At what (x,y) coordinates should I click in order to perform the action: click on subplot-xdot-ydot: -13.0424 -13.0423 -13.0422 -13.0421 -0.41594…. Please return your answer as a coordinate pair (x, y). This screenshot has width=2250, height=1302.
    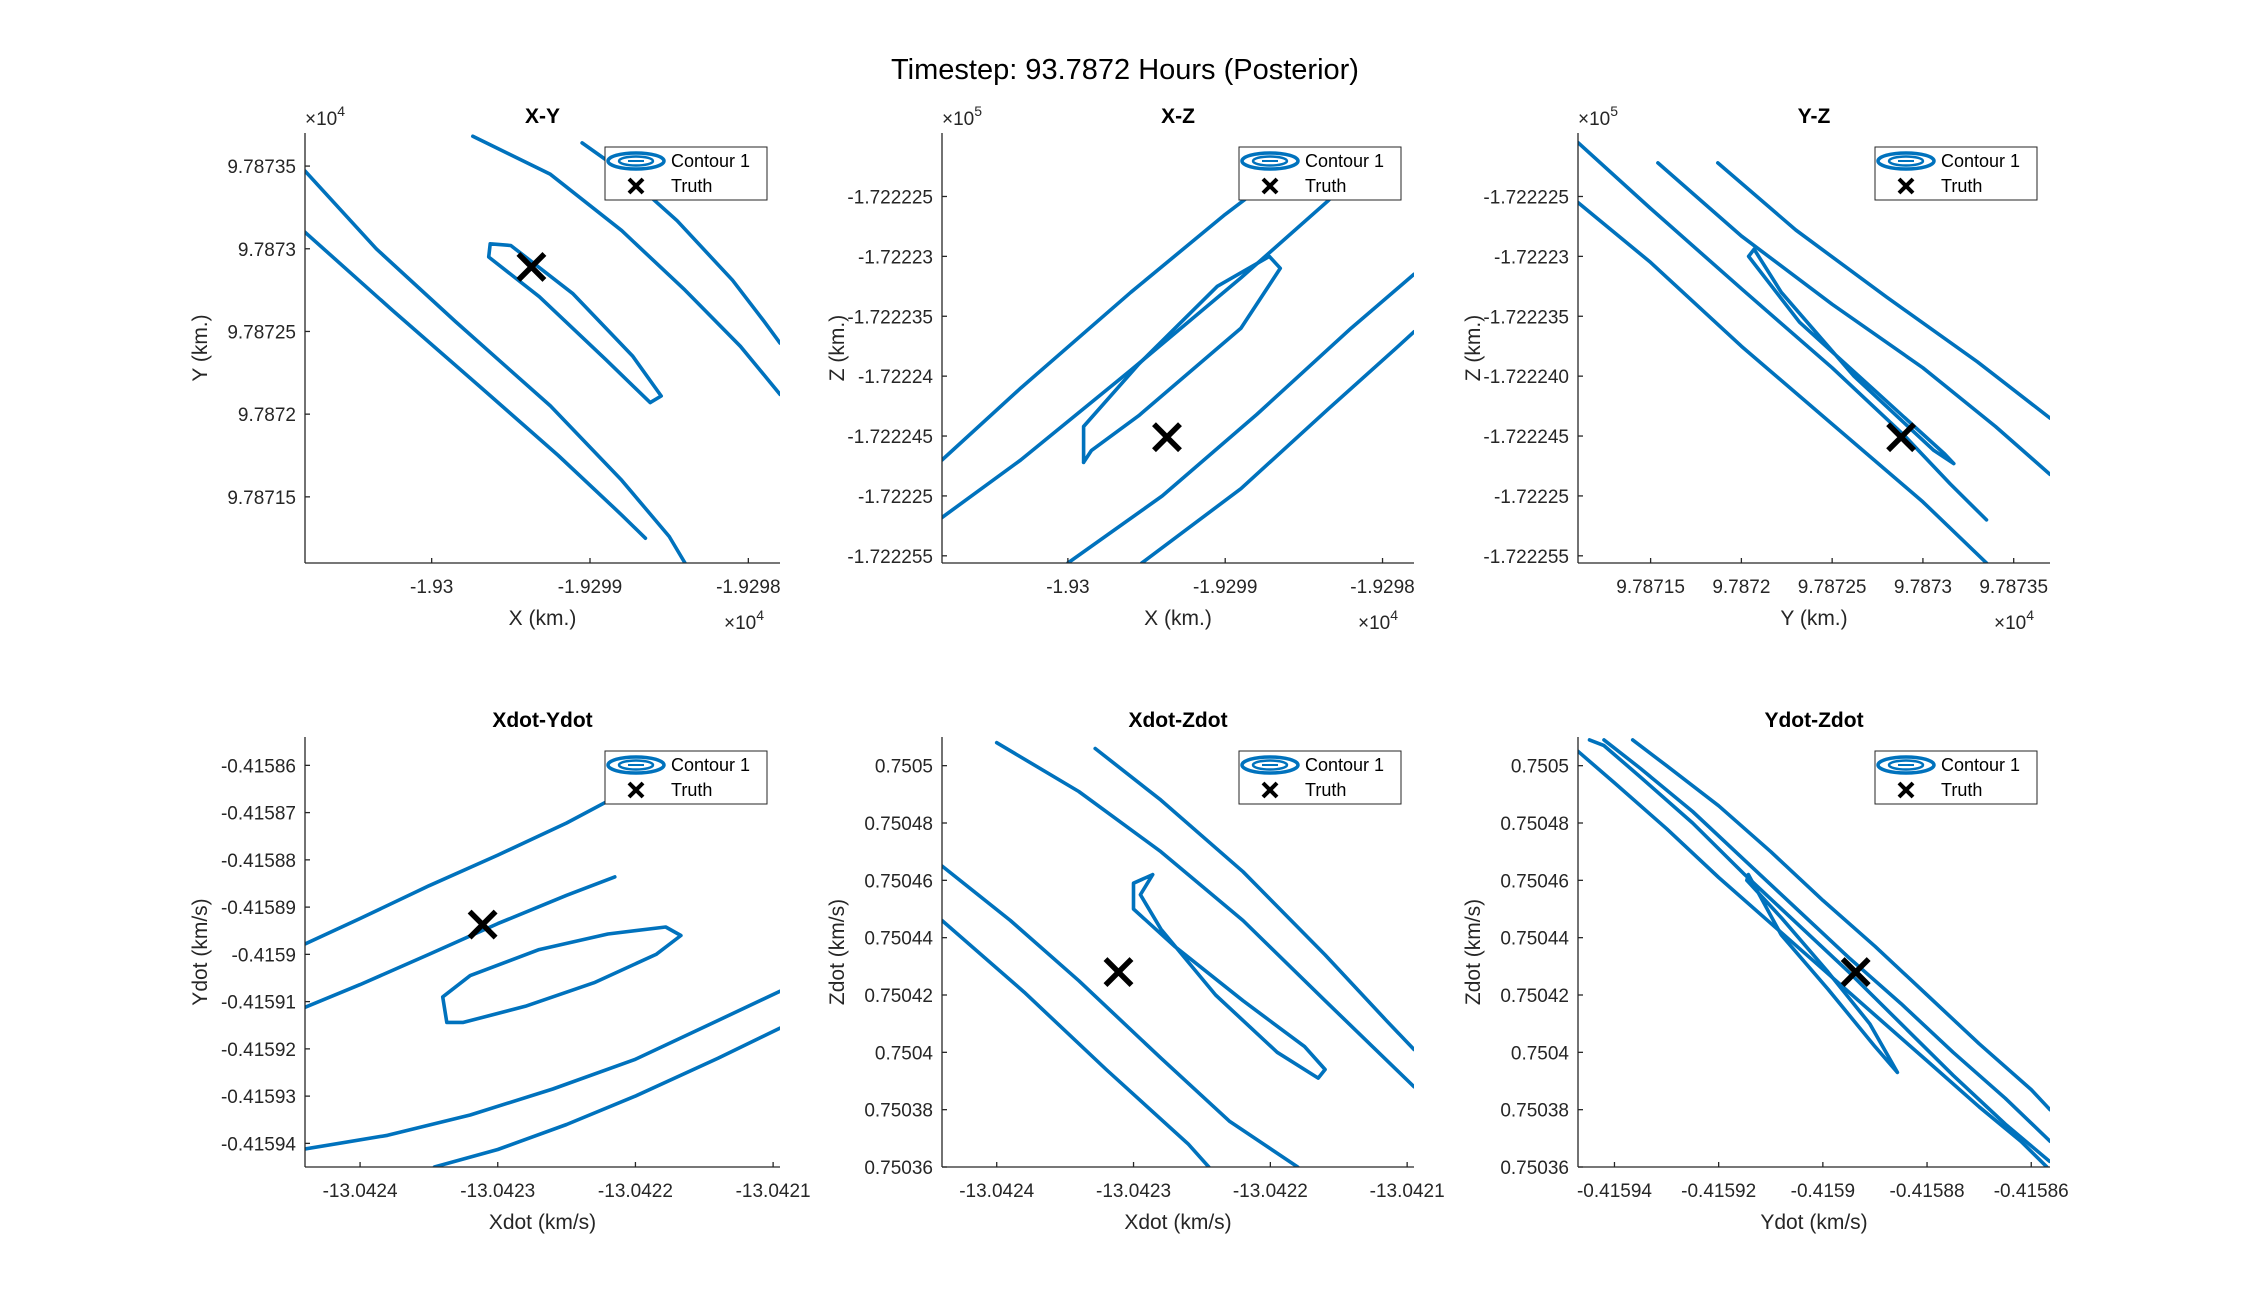
    Looking at the image, I should click on (500, 971).